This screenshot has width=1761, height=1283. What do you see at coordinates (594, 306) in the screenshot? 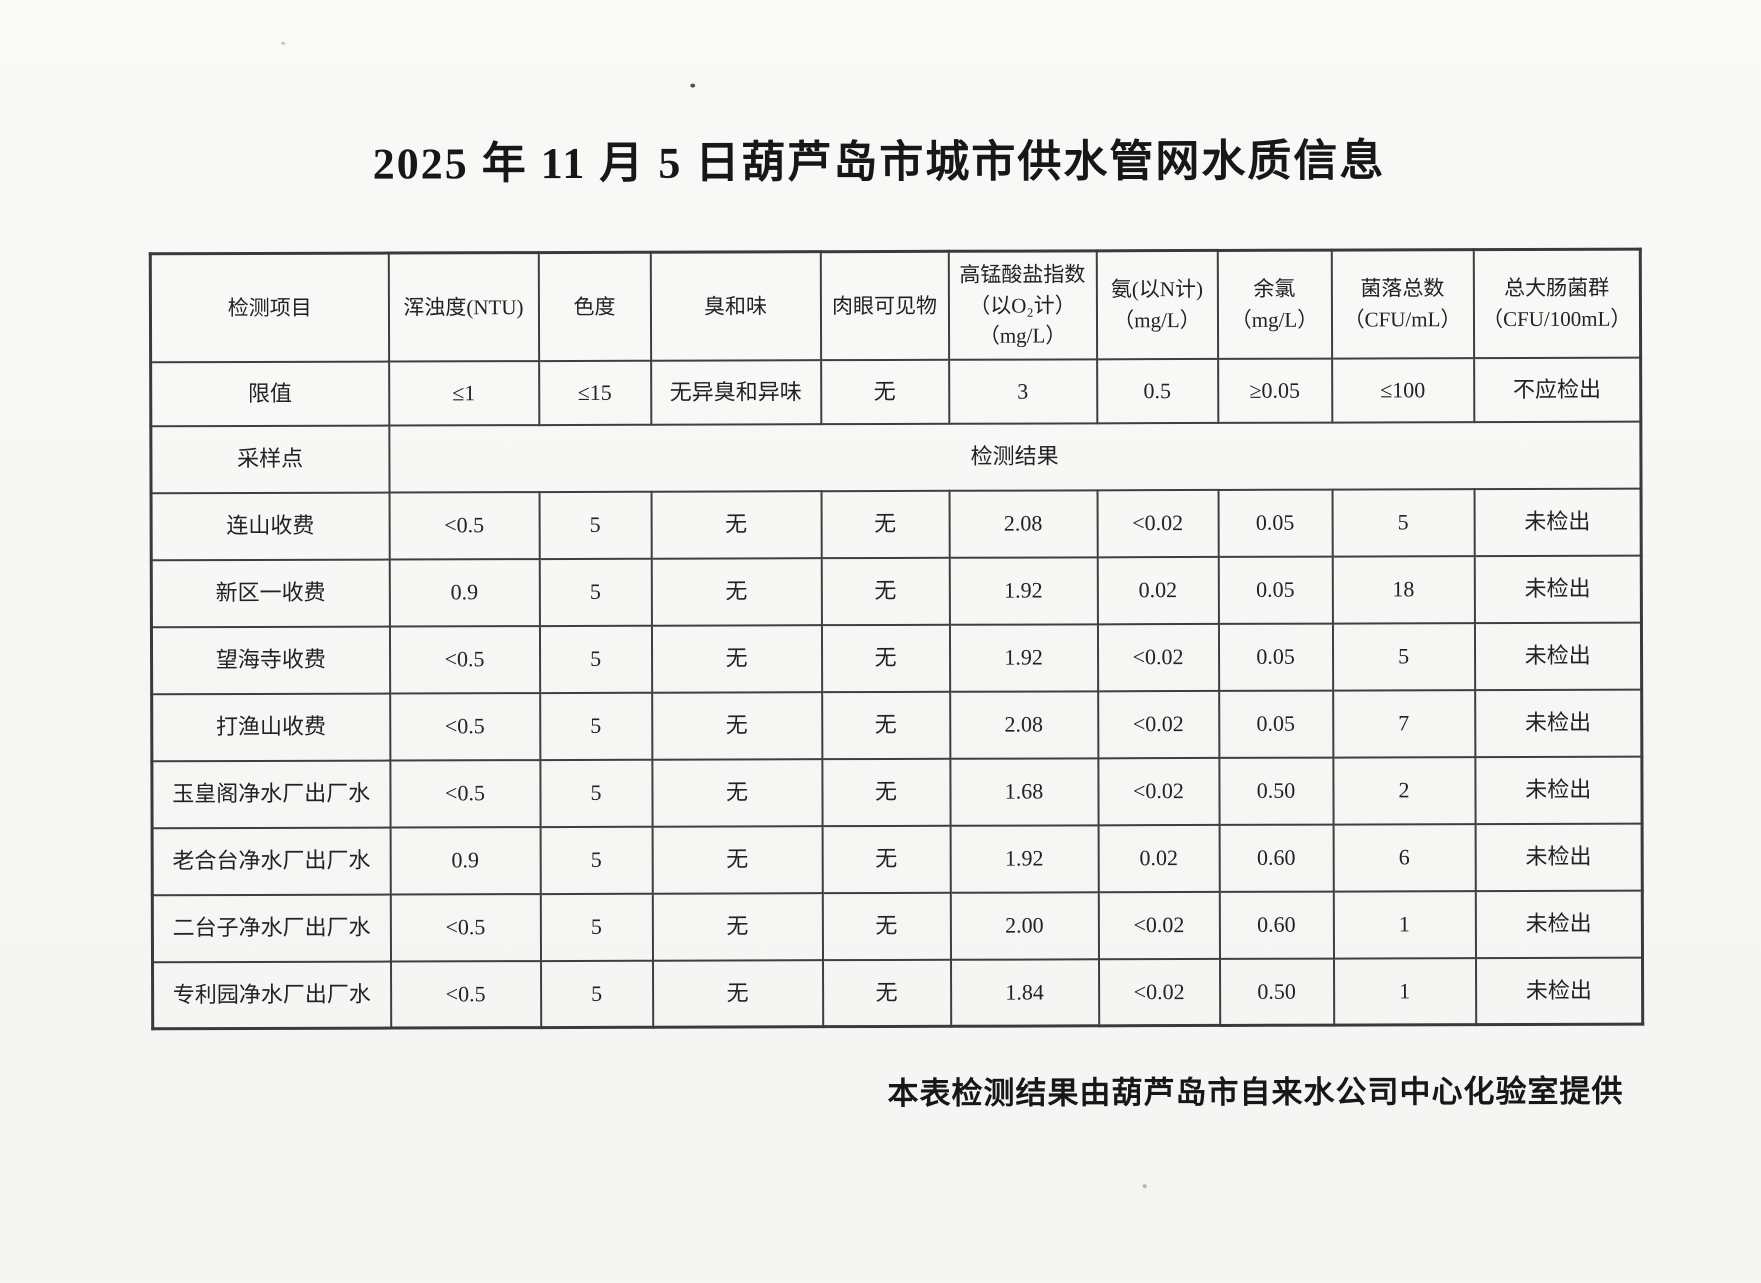
I see `column-header-color: 色度` at bounding box center [594, 306].